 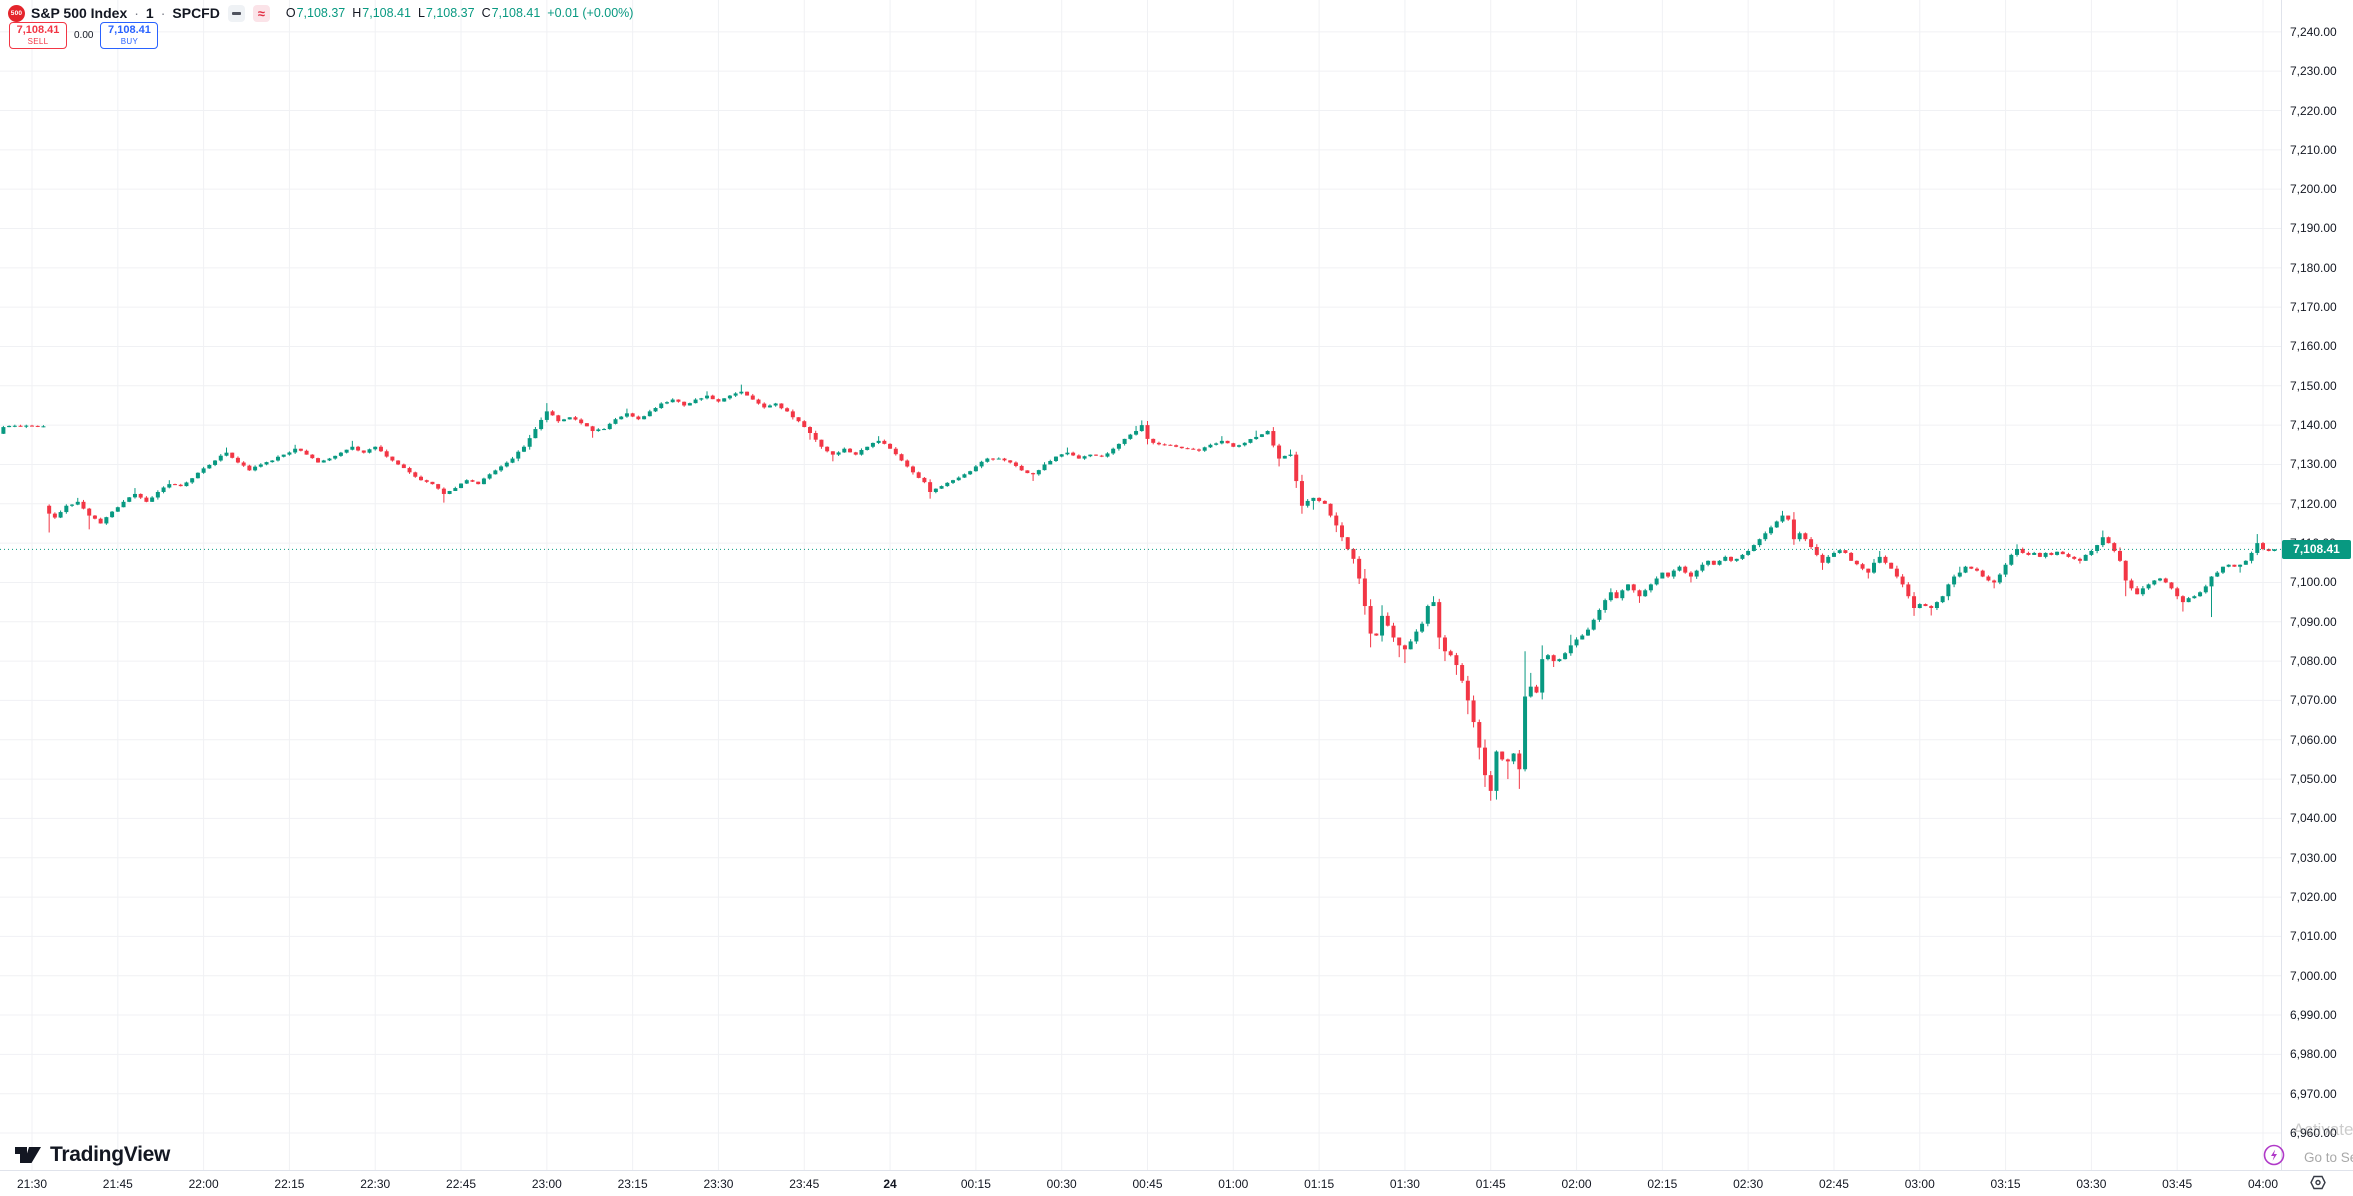 I want to click on price-scale-settings-icon, so click(x=2318, y=1182).